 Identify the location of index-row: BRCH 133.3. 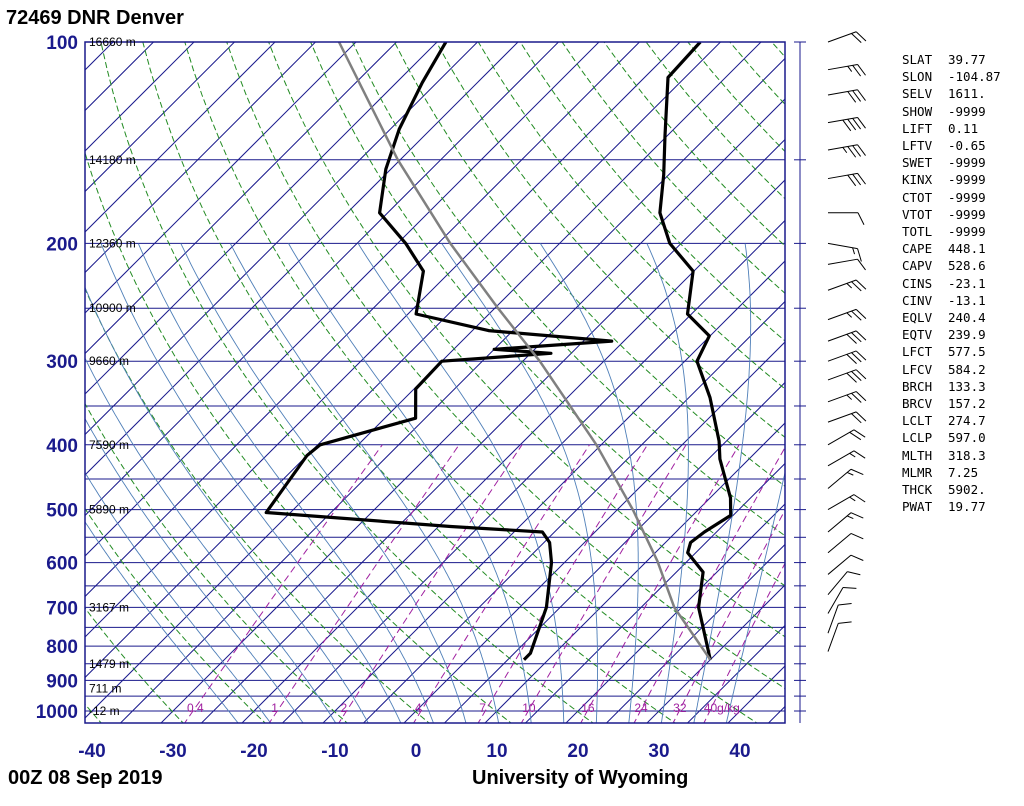
(951, 386).